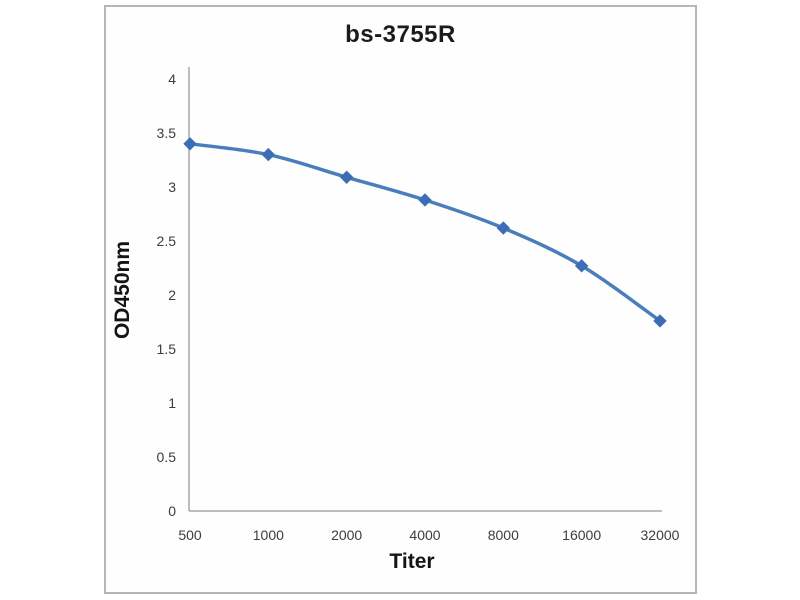 This screenshot has width=800, height=600. Describe the element at coordinates (503, 535) in the screenshot. I see `x-tick-label: 8000` at that location.